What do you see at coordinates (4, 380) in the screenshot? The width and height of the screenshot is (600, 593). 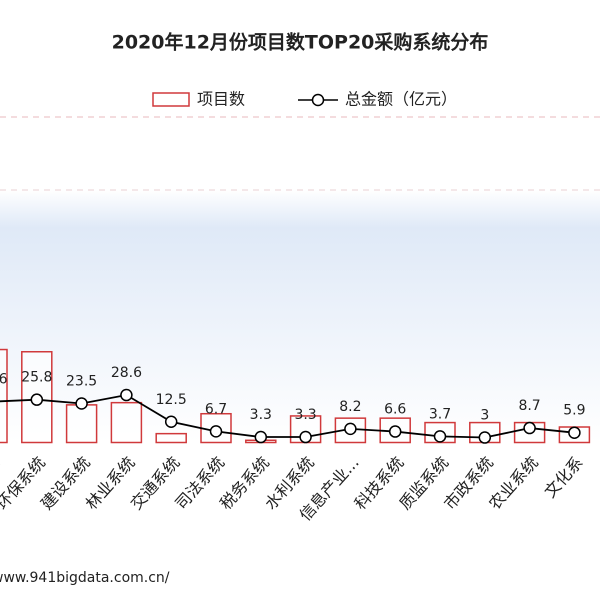 I see `value-label: 24.6` at bounding box center [4, 380].